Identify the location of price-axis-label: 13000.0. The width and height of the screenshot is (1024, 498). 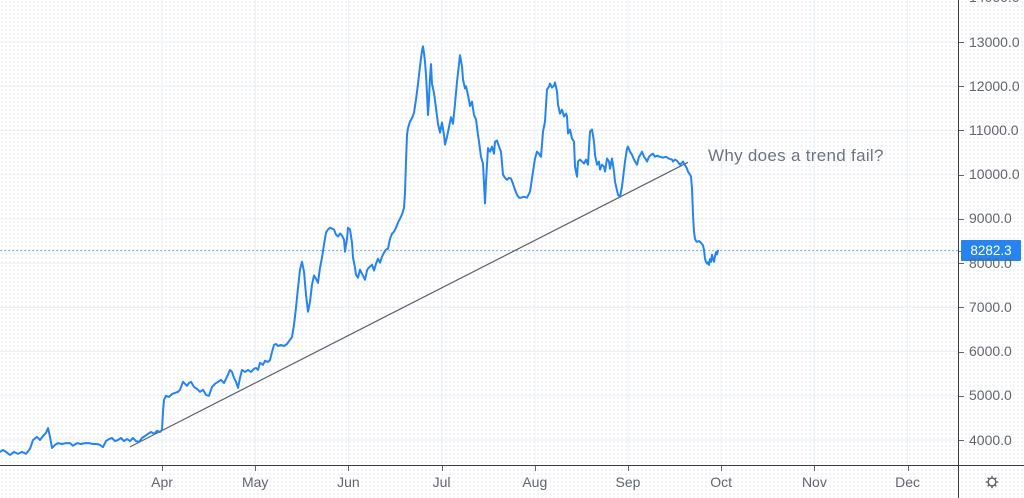
(994, 41).